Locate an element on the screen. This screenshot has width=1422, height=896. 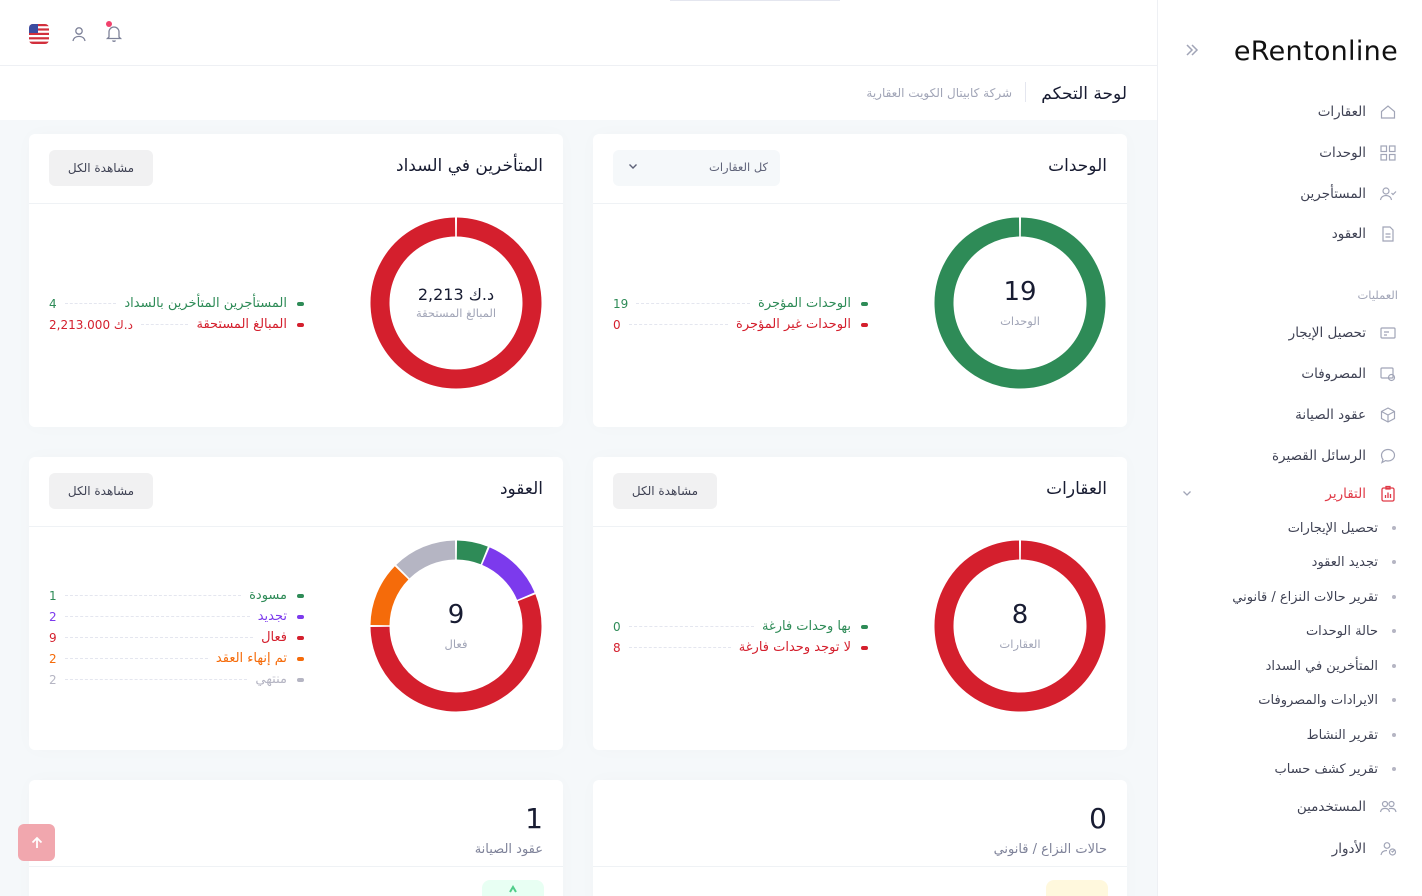
legend-item: تم إنهاء العقد 2 is located at coordinates (176, 658).